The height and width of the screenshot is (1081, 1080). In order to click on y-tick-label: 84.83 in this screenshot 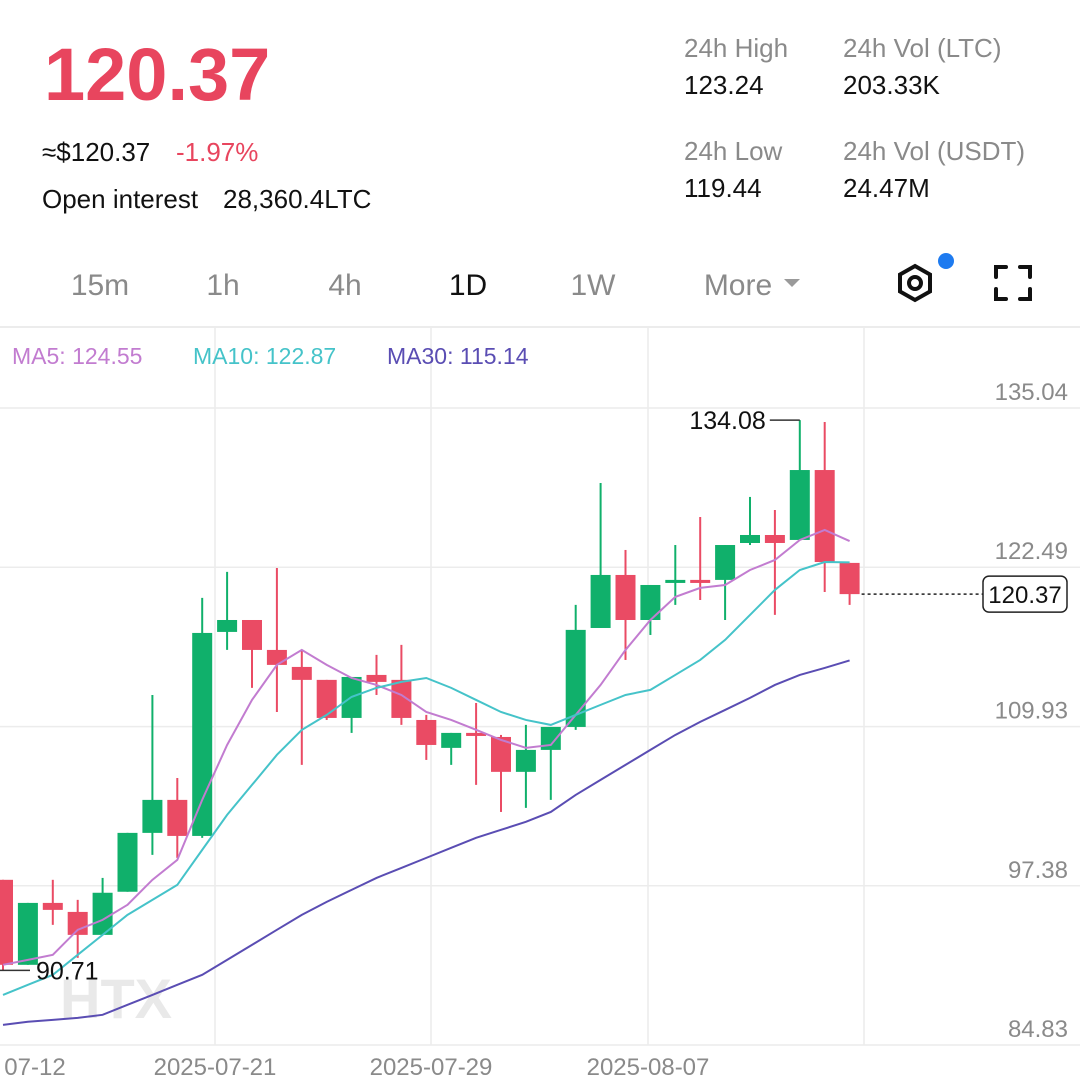, I will do `click(1038, 1029)`.